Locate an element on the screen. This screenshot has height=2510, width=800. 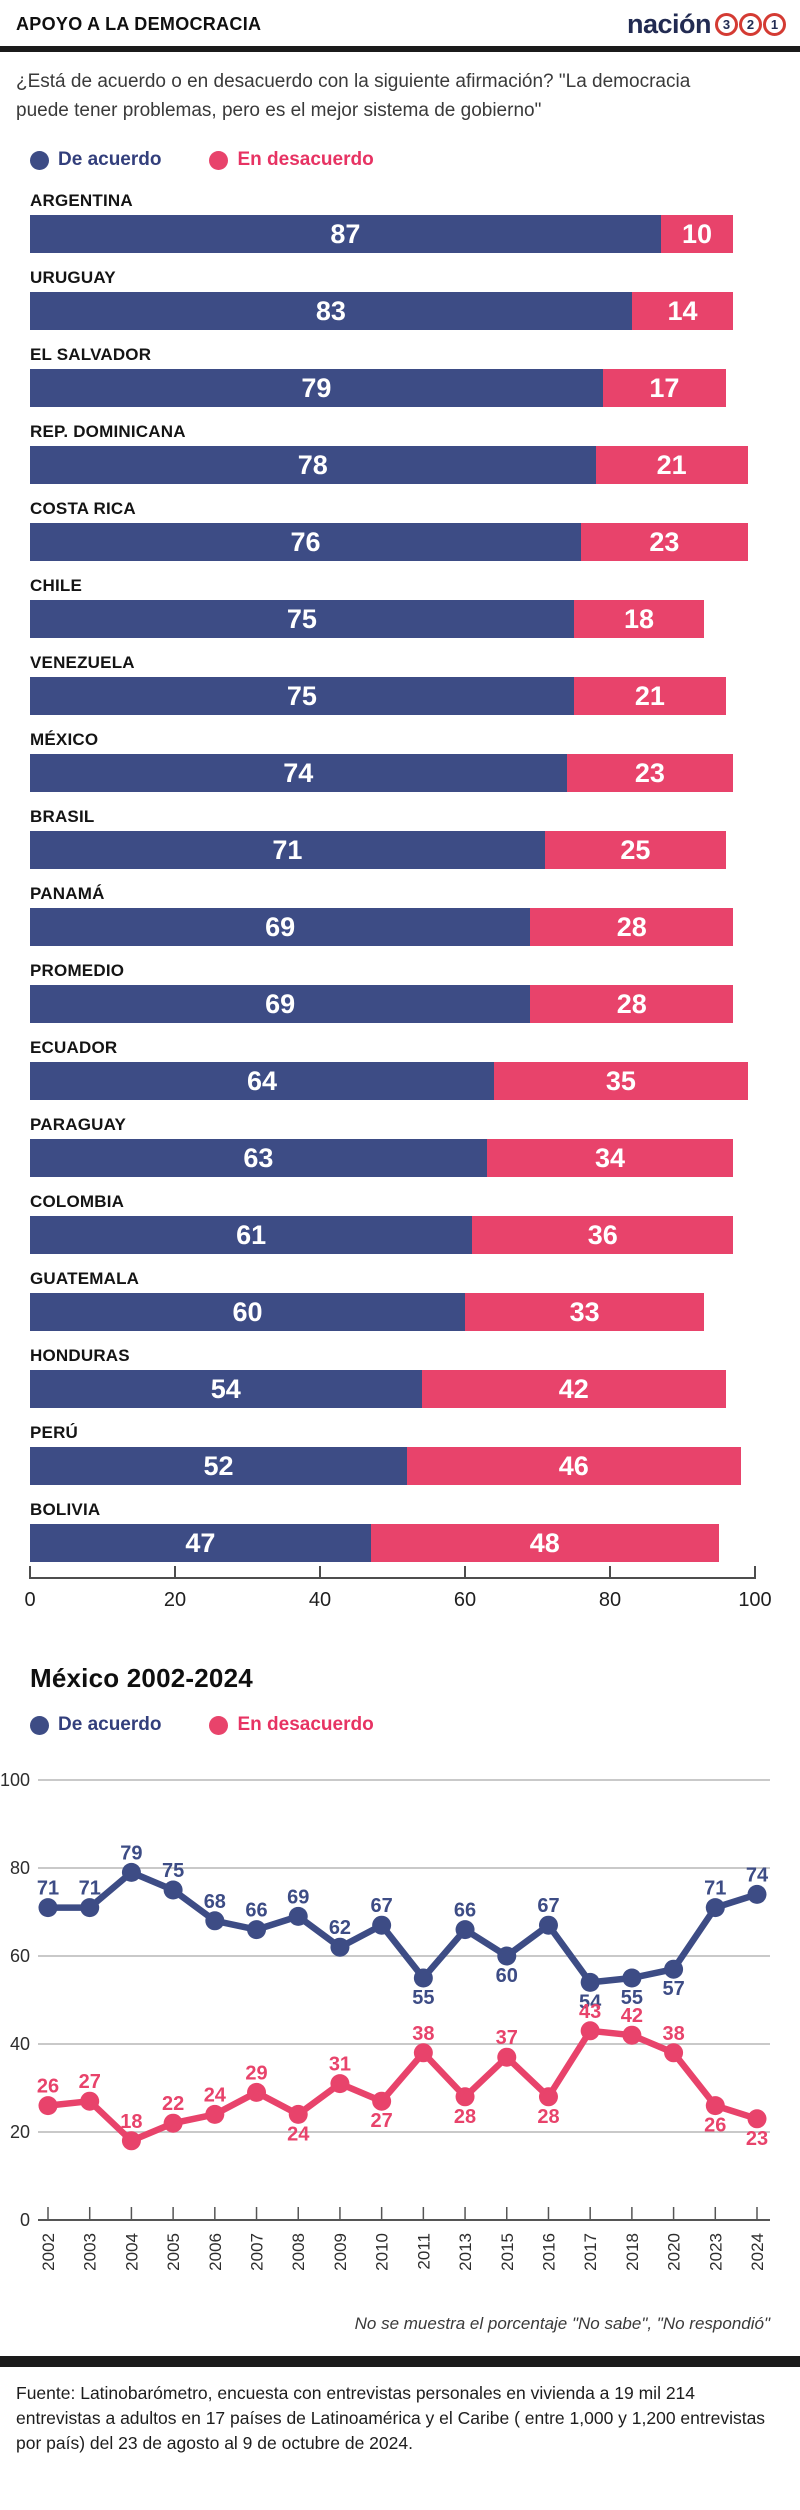
agree-bar-segment: 79 is located at coordinates (316, 388).